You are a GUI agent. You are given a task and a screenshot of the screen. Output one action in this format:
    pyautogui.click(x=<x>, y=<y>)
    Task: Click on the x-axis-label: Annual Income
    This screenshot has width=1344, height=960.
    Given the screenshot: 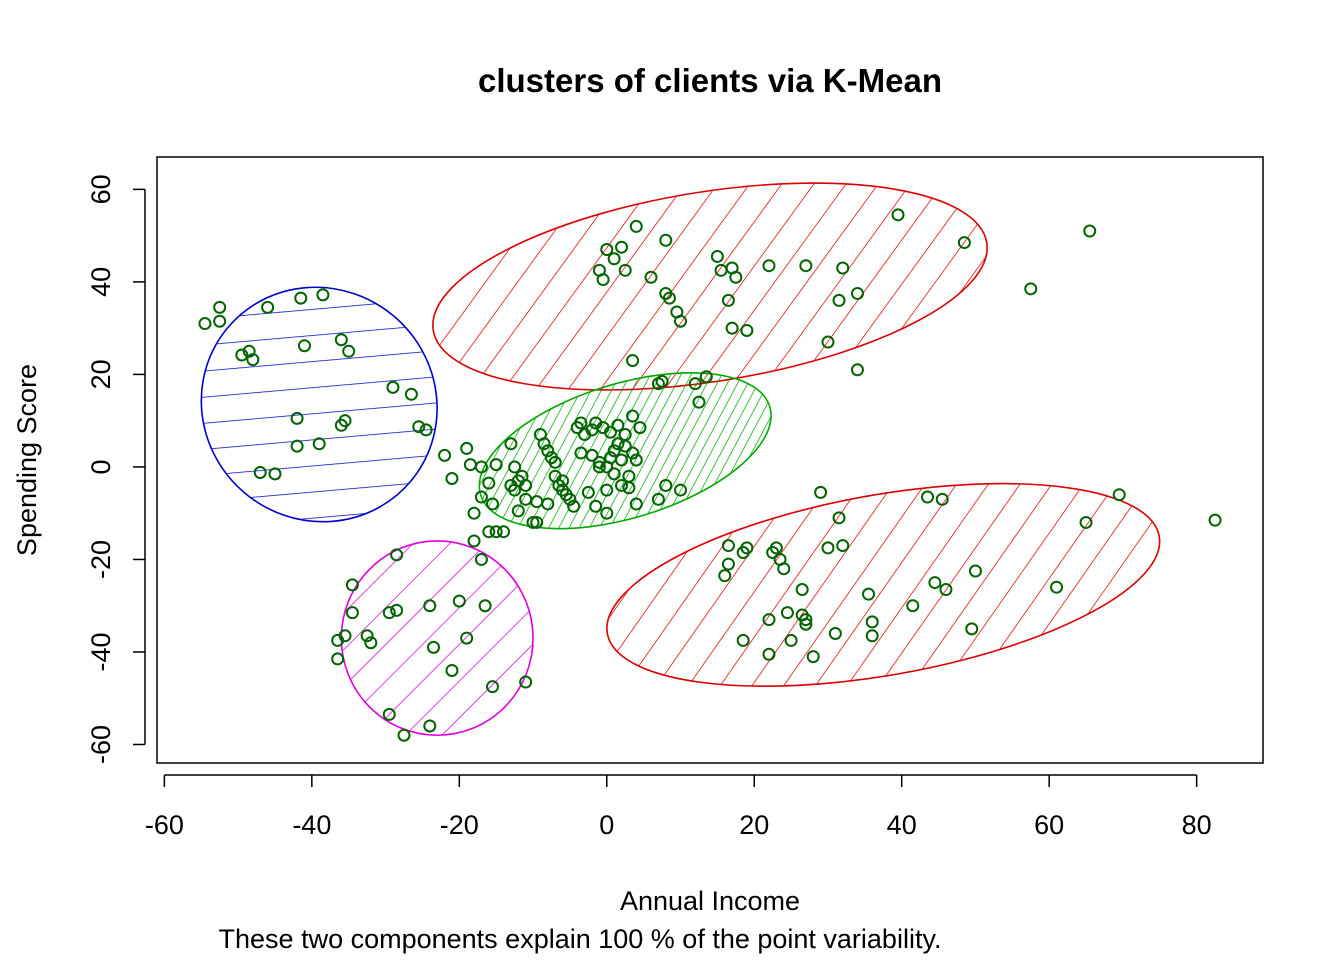 What is the action you would take?
    pyautogui.click(x=710, y=901)
    